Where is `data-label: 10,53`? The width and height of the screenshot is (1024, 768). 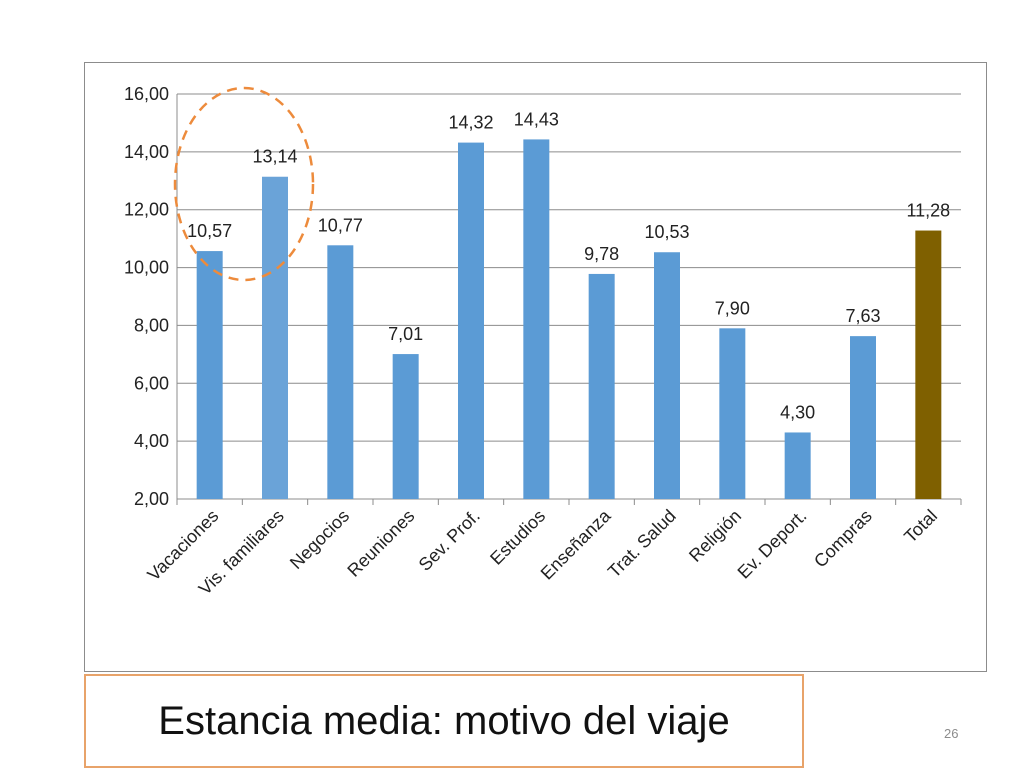
data-label: 10,53 is located at coordinates (666, 232).